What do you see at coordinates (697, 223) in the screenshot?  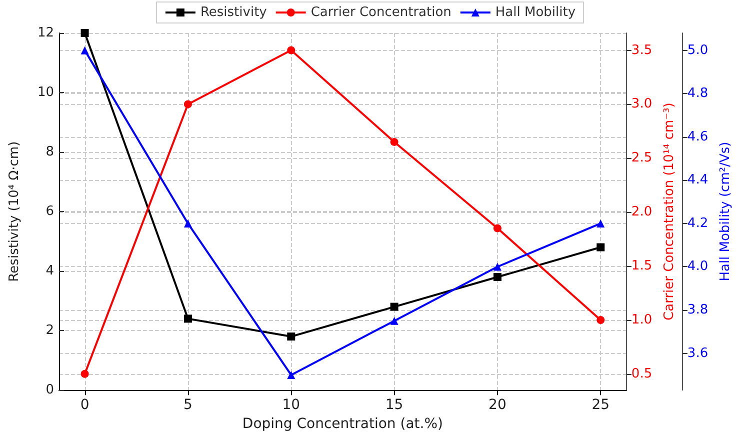 I see `y3-tick-label: 4.2` at bounding box center [697, 223].